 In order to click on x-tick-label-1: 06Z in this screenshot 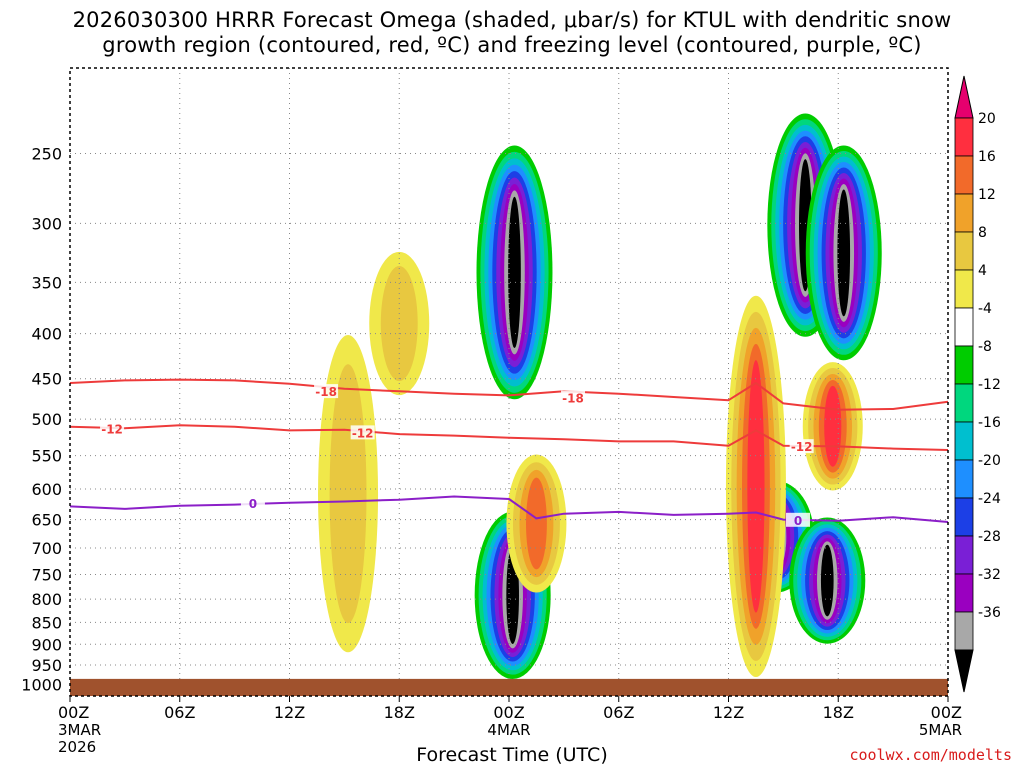, I will do `click(179, 712)`.